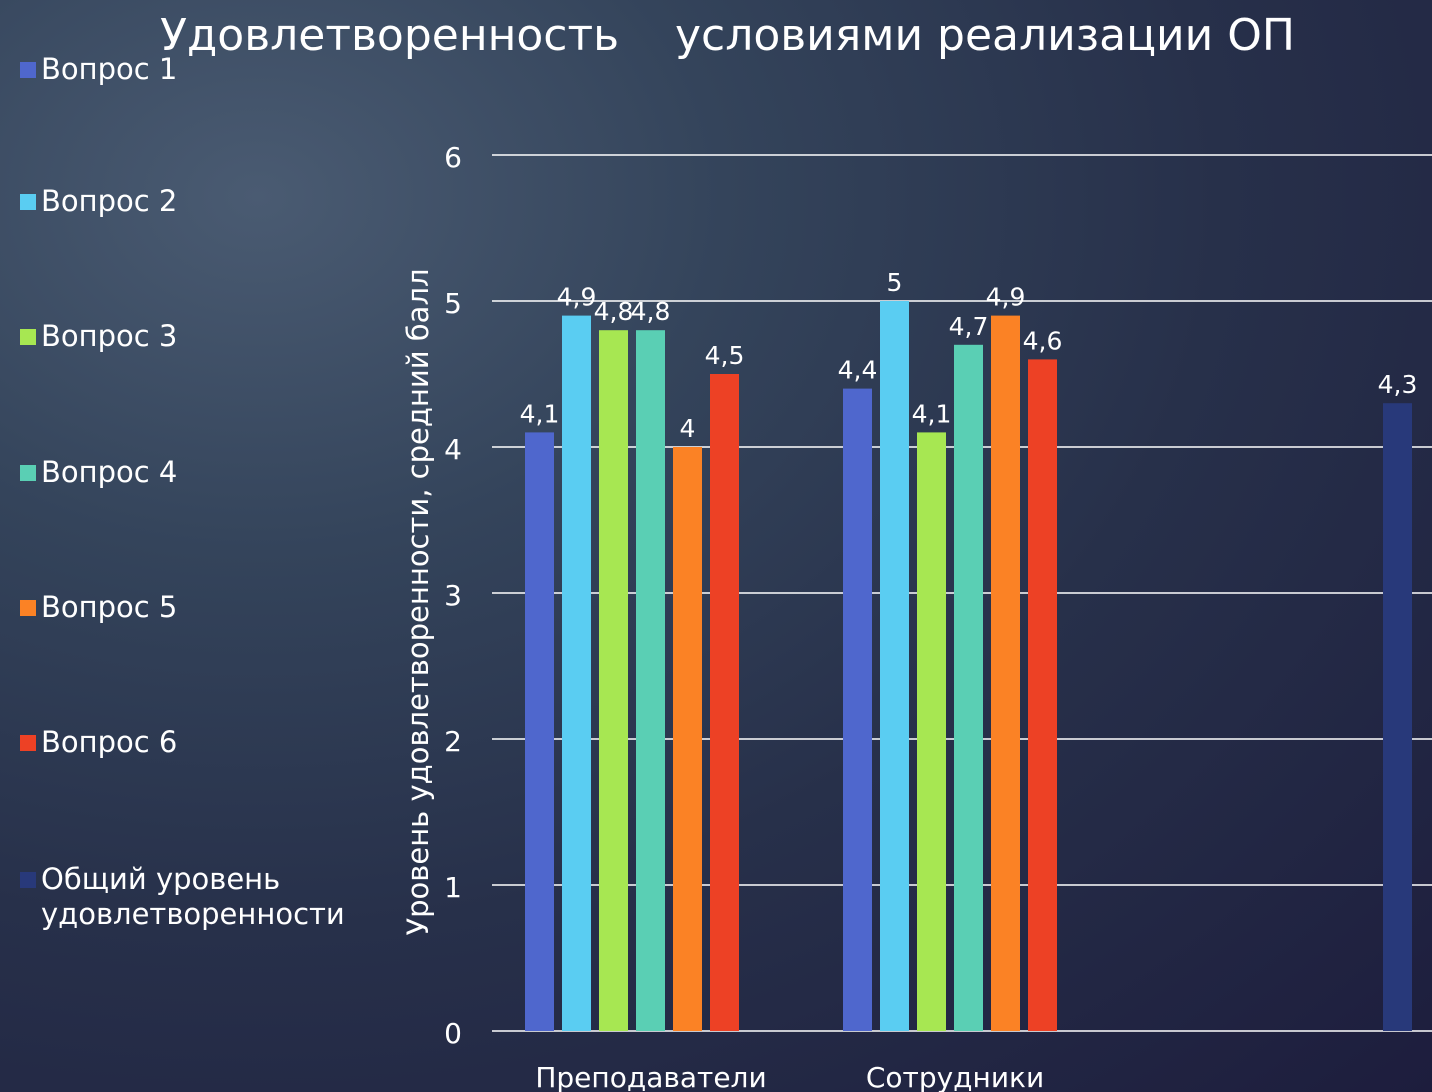  What do you see at coordinates (109, 607) in the screenshot?
I see `legend-label-q5: Вопрос 5` at bounding box center [109, 607].